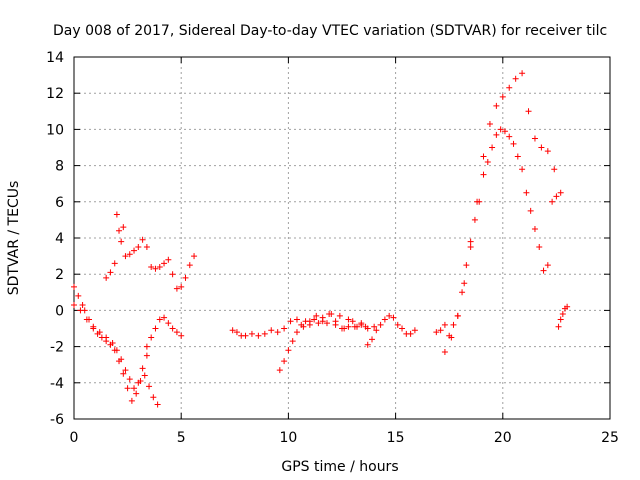  Describe the element at coordinates (59, 167) in the screenshot. I see `y-tick-label: 8` at that location.